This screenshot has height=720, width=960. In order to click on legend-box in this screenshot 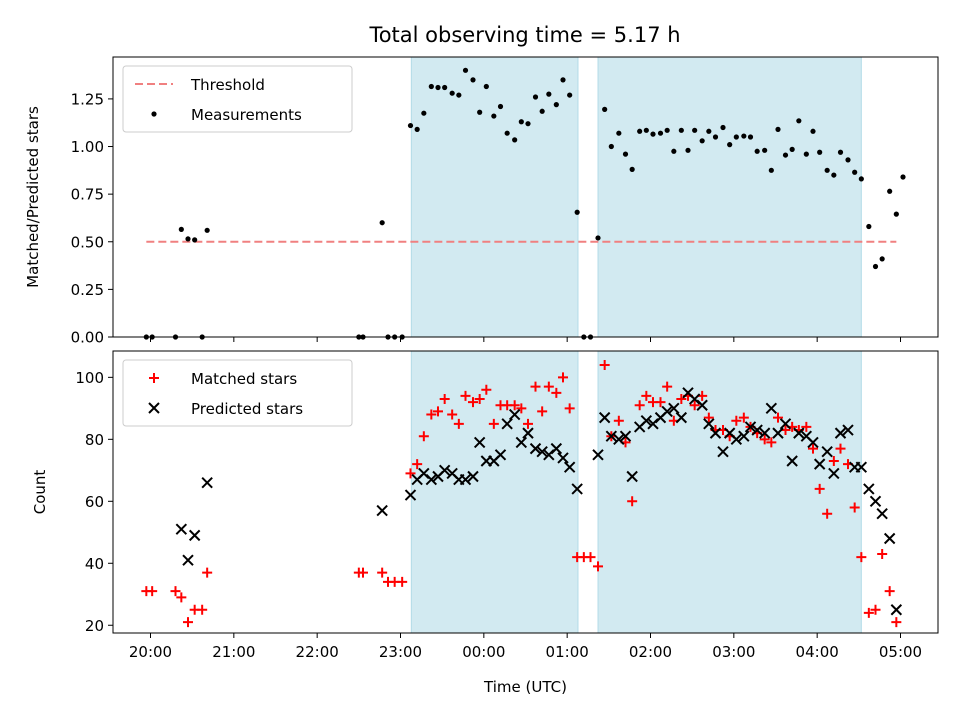, I will do `click(237, 393)`.